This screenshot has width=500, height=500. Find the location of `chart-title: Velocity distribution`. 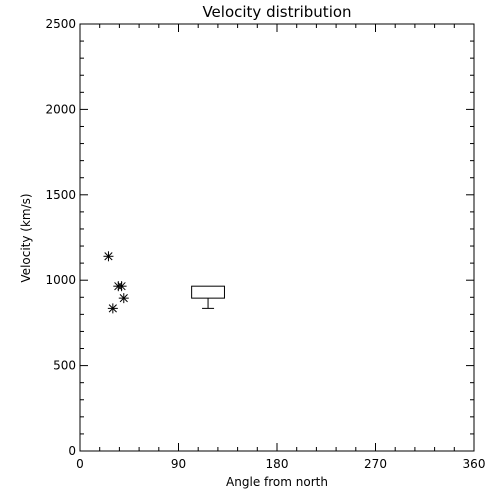

chart-title: Velocity distribution is located at coordinates (276, 12).